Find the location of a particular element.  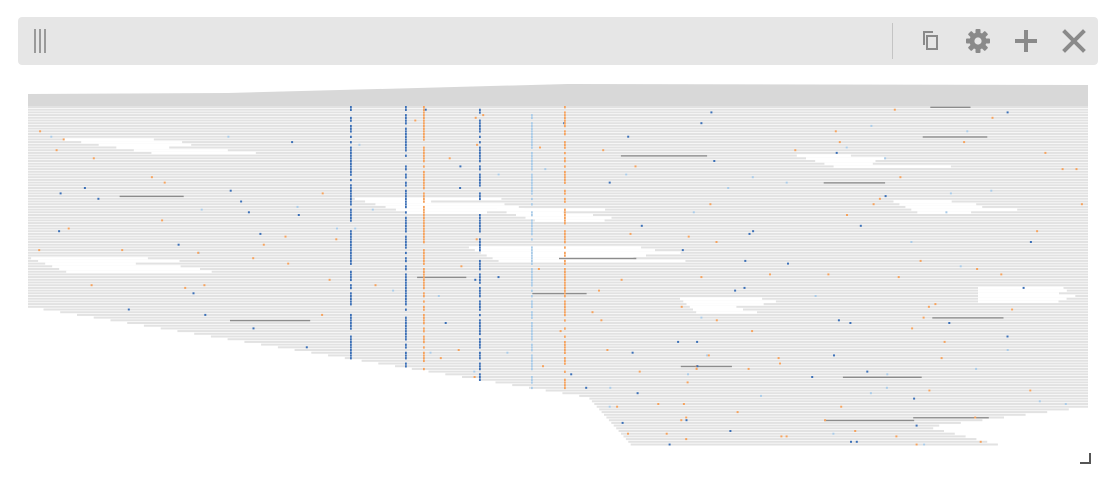

deletion-mark is located at coordinates (151, 196).